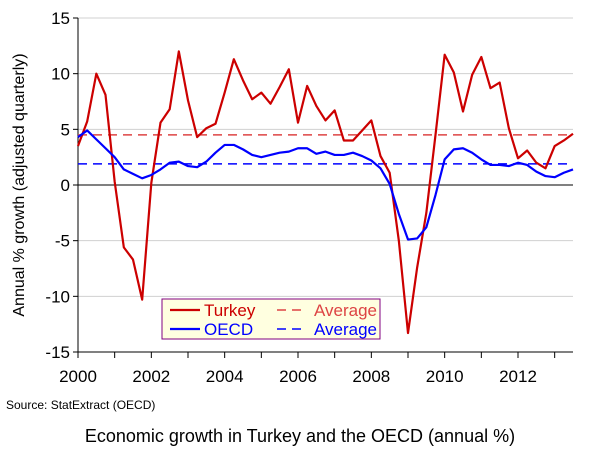 This screenshot has width=600, height=450. I want to click on x-tick-label: 2008, so click(371, 376).